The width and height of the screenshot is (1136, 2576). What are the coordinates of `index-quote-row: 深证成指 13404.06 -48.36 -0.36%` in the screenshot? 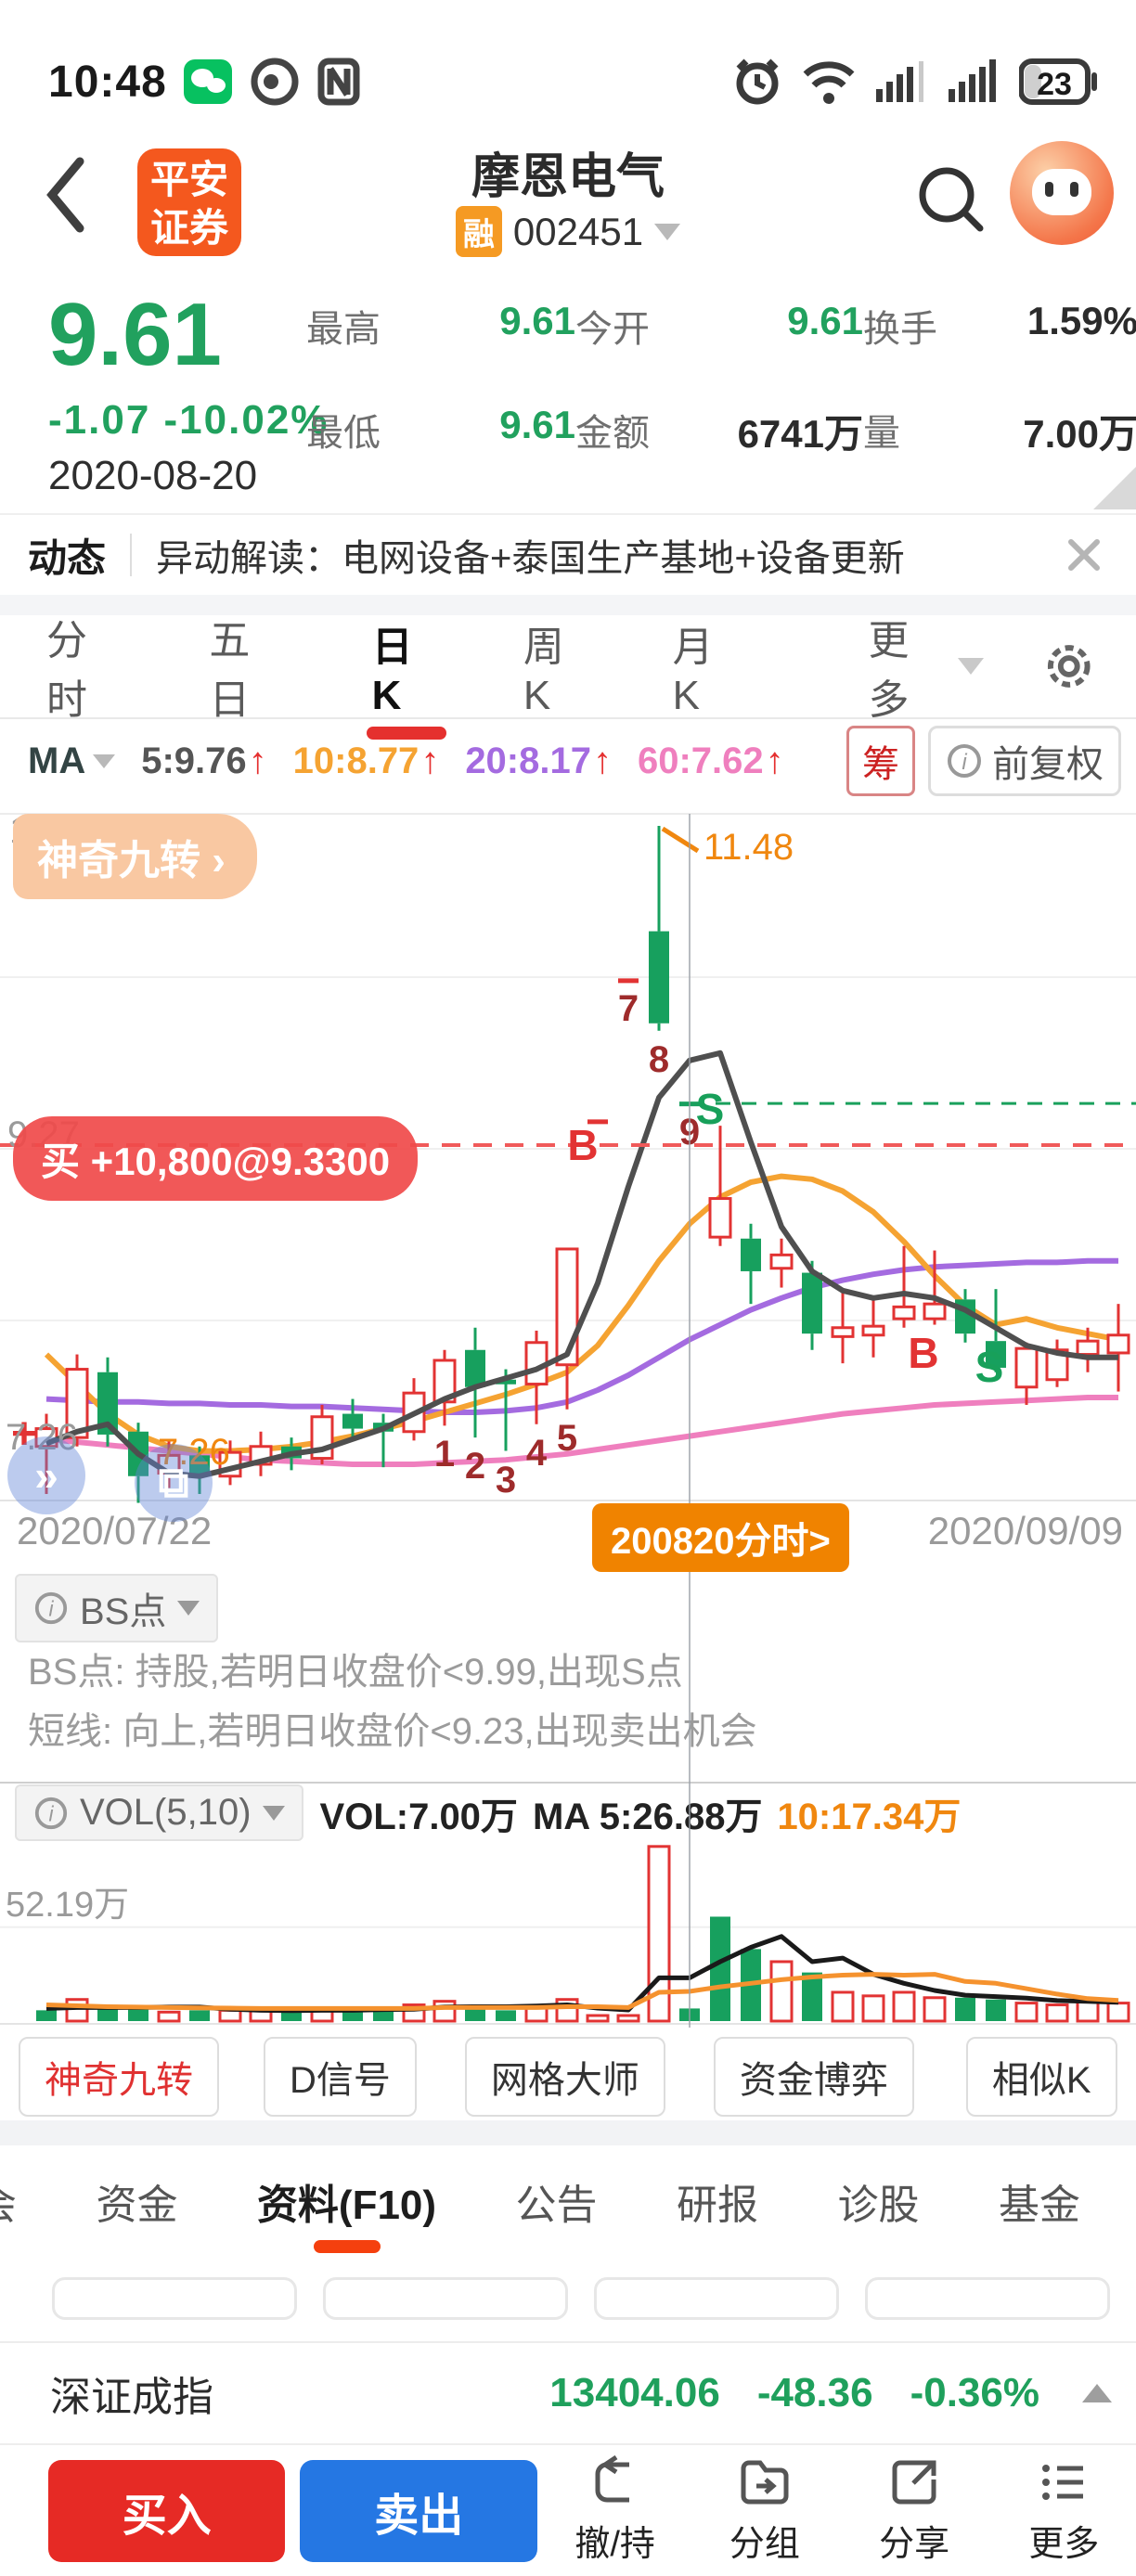 It's located at (568, 2393).